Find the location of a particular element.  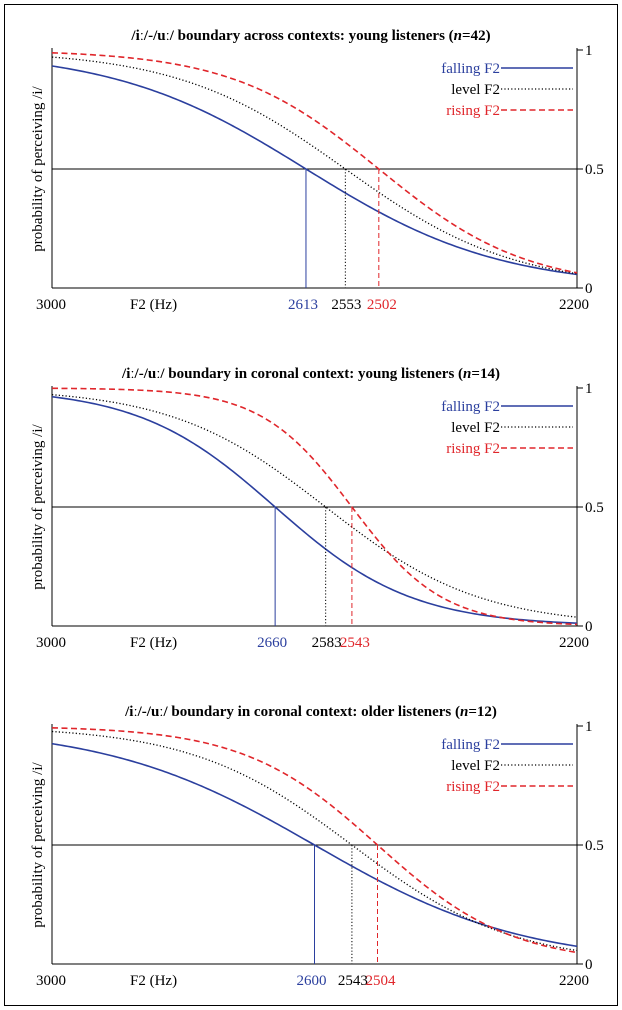

boundary-label: 2613 is located at coordinates (303, 305).